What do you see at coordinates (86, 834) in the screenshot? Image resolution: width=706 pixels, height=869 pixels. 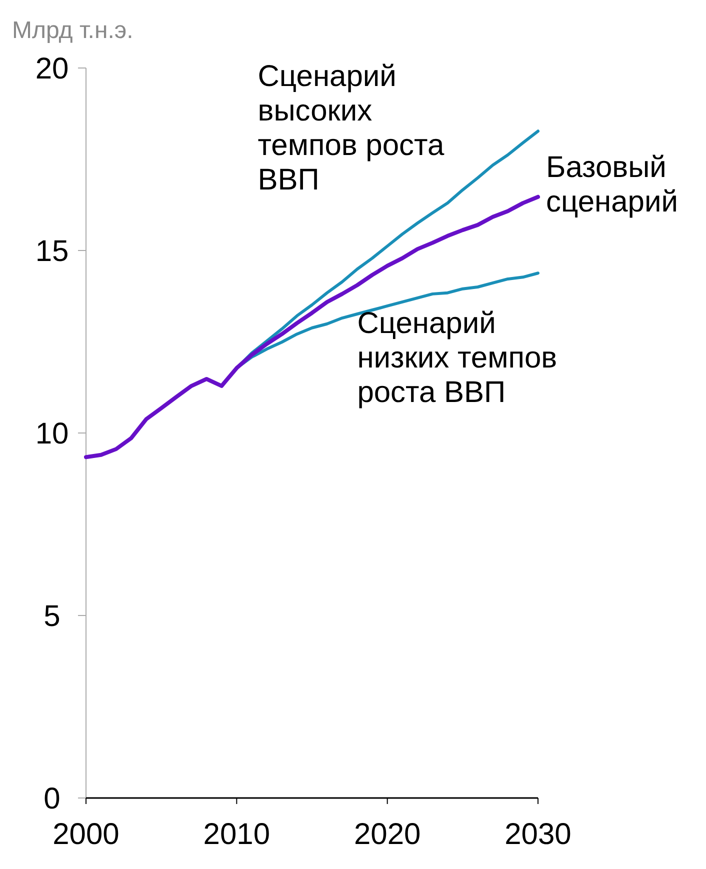 I see `x-tick-label: 2000` at bounding box center [86, 834].